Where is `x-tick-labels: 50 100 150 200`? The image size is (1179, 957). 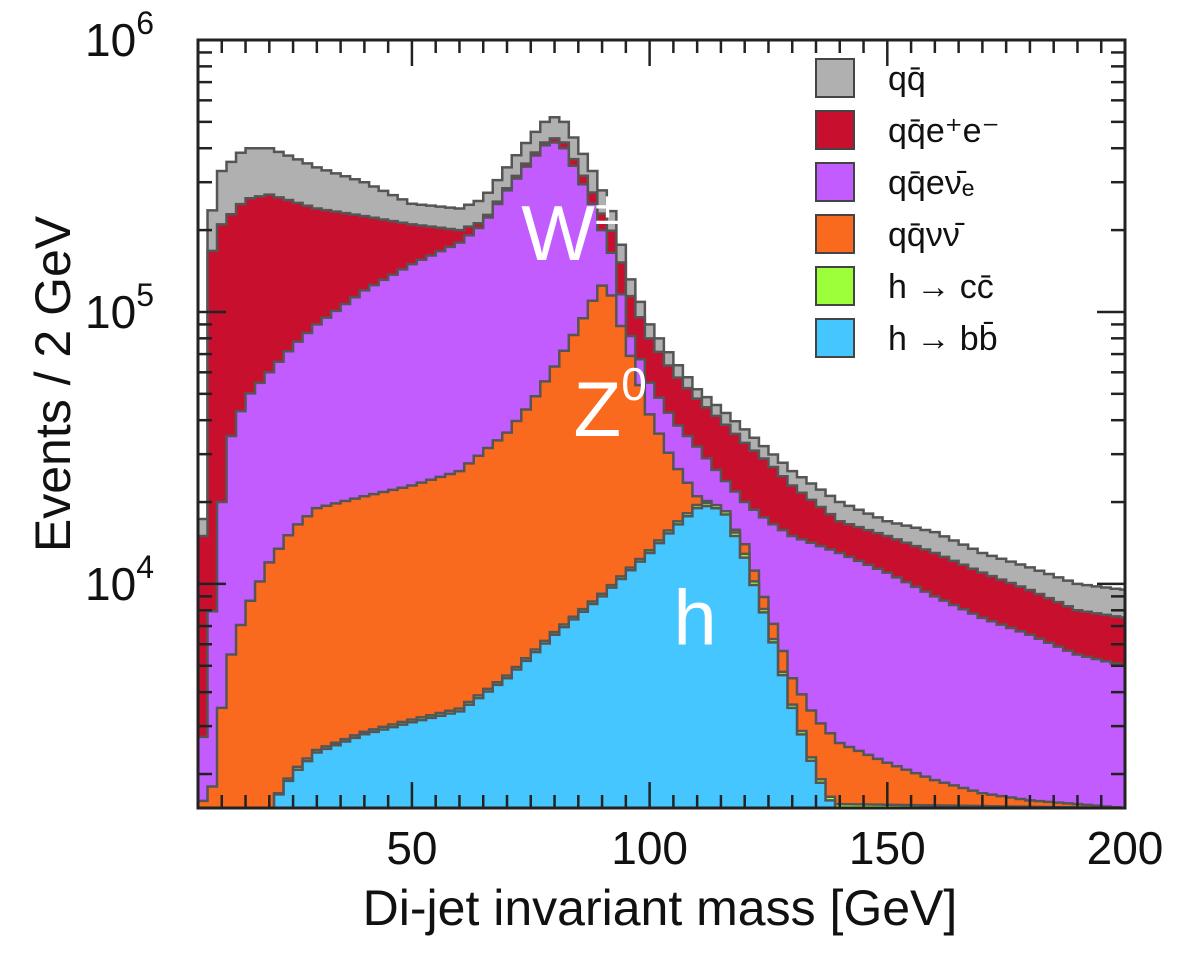
x-tick-labels: 50 100 150 200 is located at coordinates (774, 848).